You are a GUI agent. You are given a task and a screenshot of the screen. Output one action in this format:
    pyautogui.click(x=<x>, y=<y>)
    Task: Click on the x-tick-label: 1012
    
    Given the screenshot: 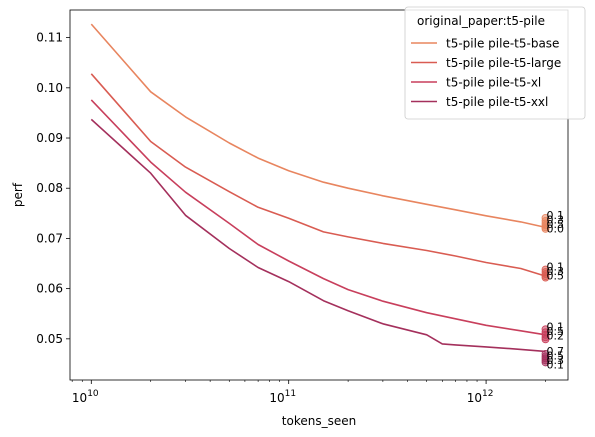 What is the action you would take?
    pyautogui.click(x=480, y=397)
    